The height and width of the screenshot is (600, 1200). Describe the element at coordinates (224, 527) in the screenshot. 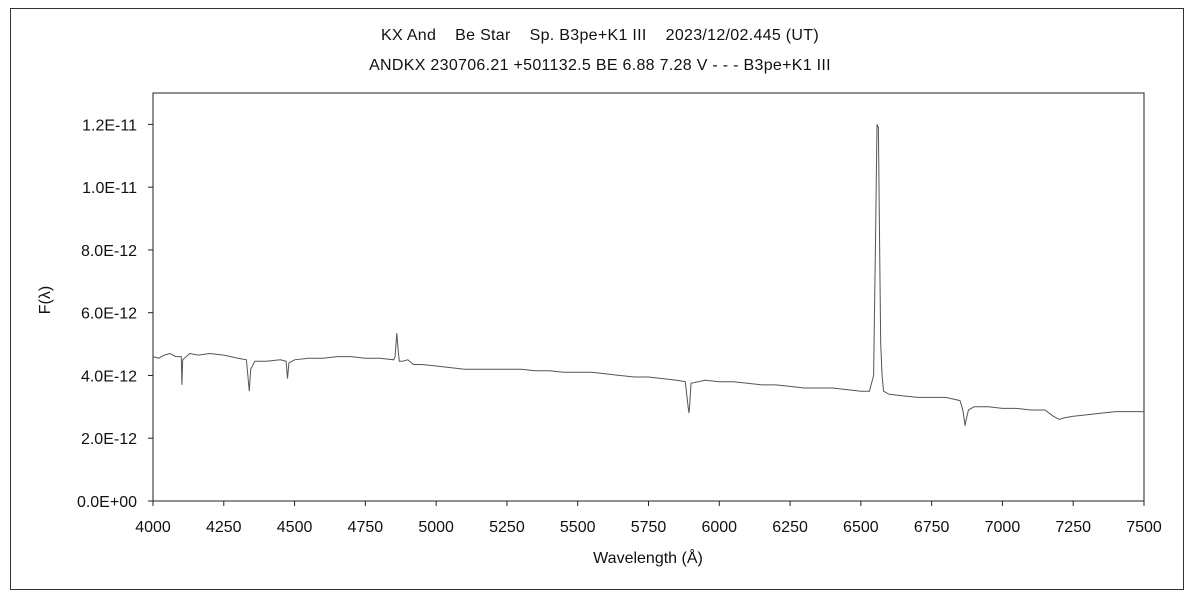

I see `x-tick-label: 4250` at that location.